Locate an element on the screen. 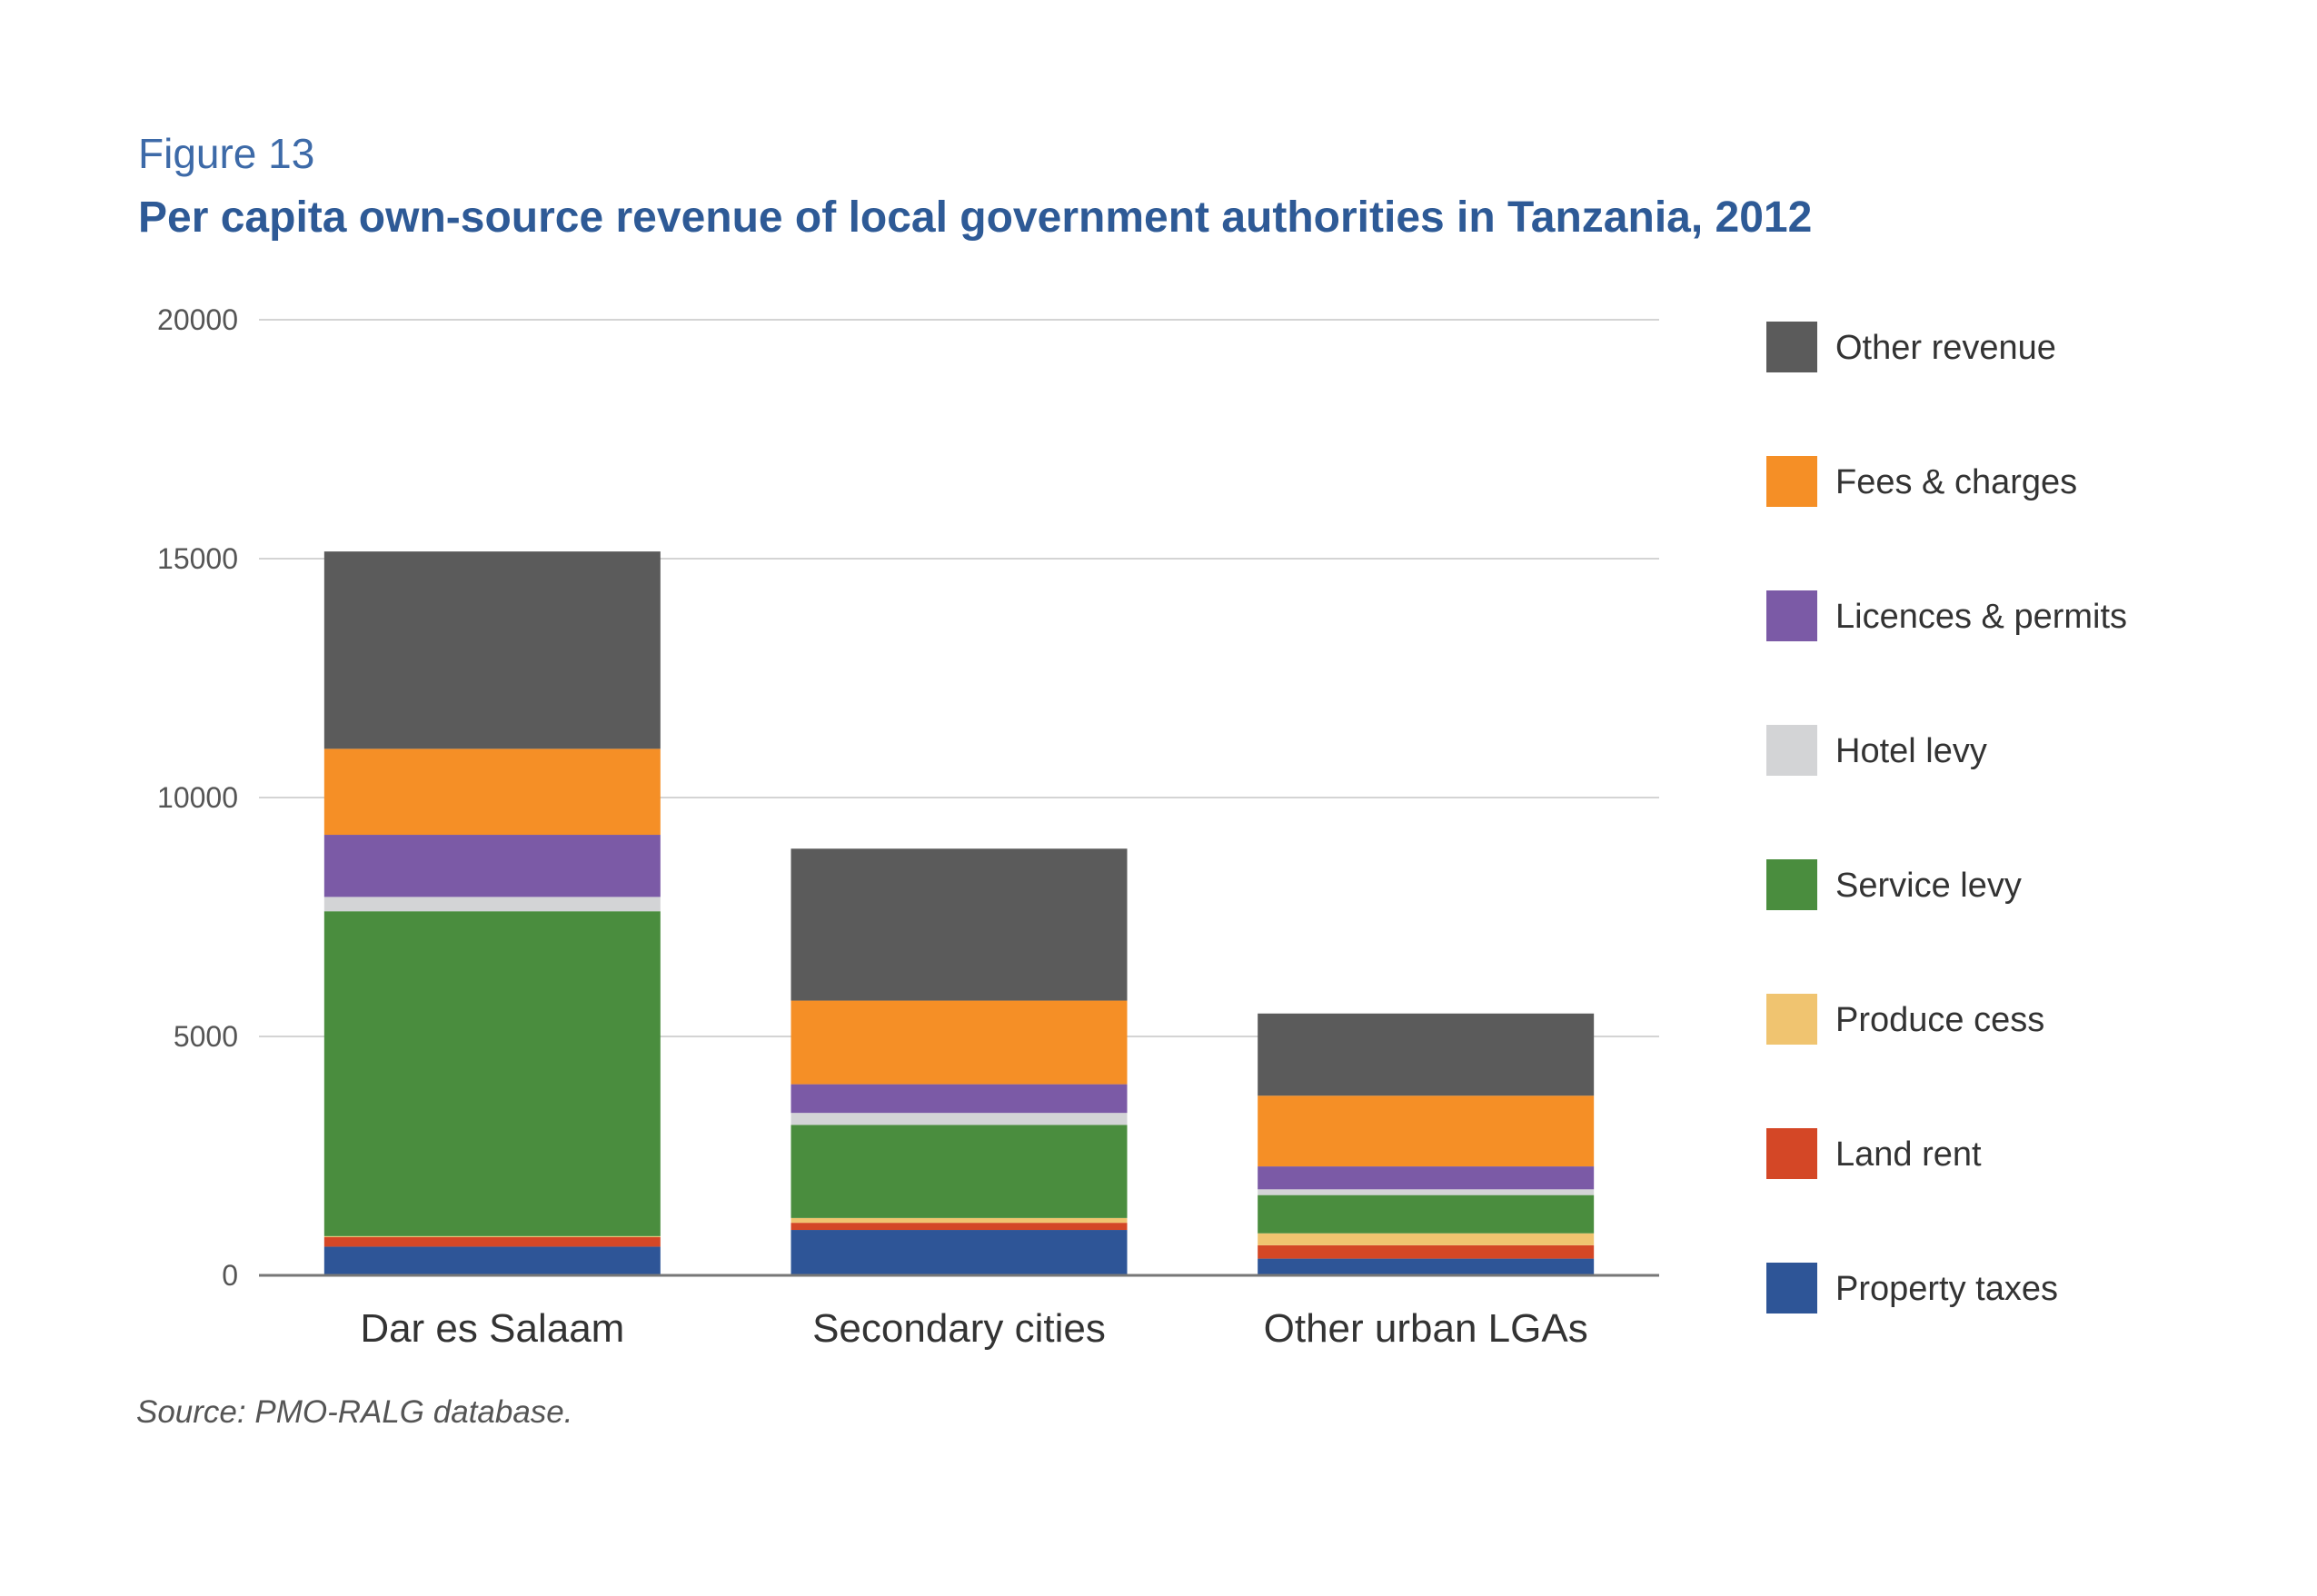 This screenshot has height=1596, width=2317. legend-label: Land rent is located at coordinates (1908, 1154).